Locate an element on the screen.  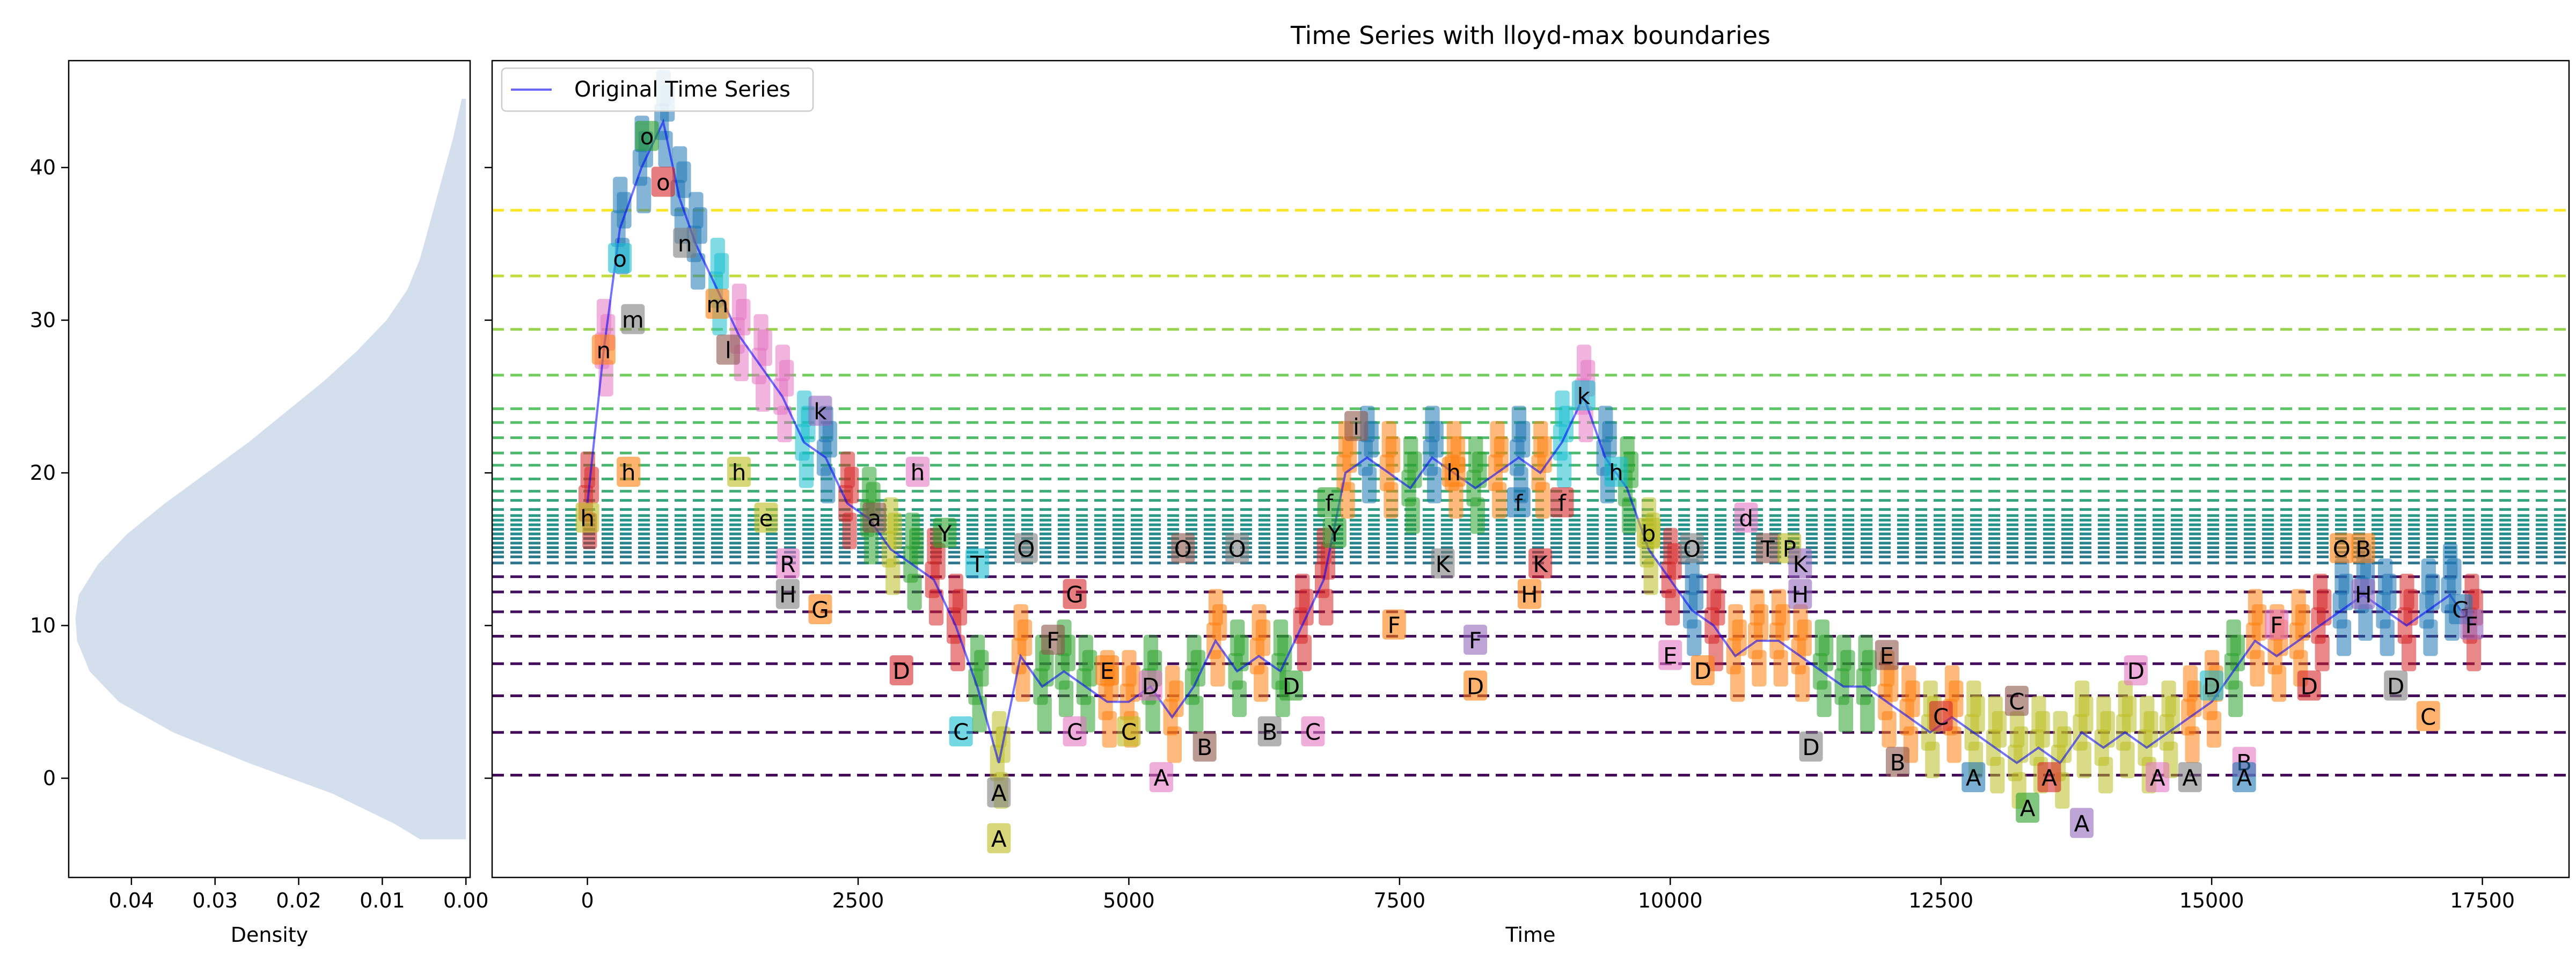
symbol-label: i is located at coordinates (1356, 427).